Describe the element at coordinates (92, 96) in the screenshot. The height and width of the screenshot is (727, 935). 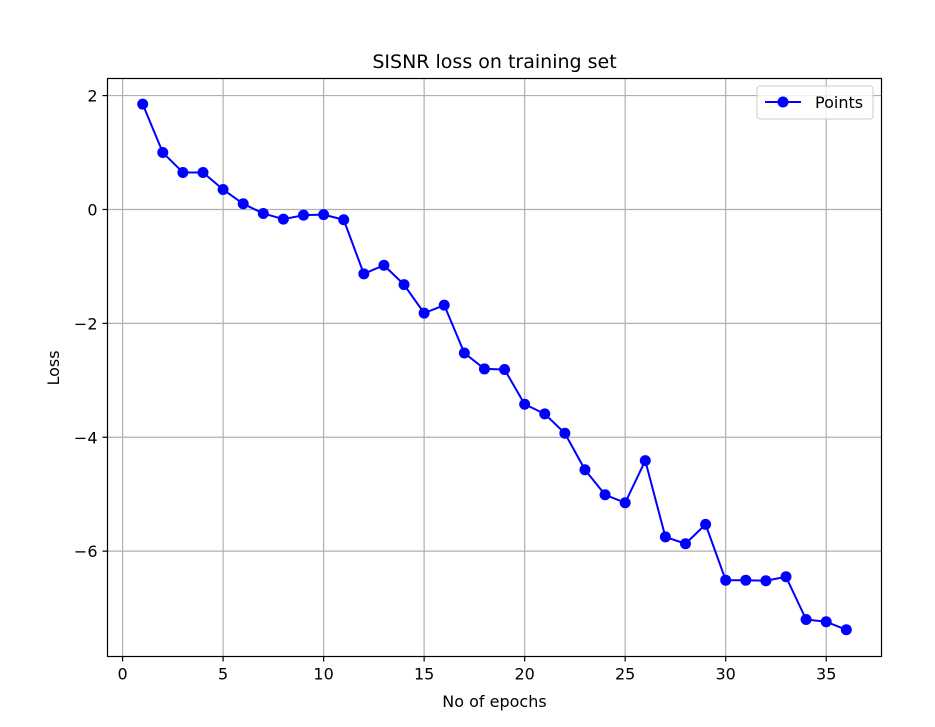
I see `y-tick-label: 2` at that location.